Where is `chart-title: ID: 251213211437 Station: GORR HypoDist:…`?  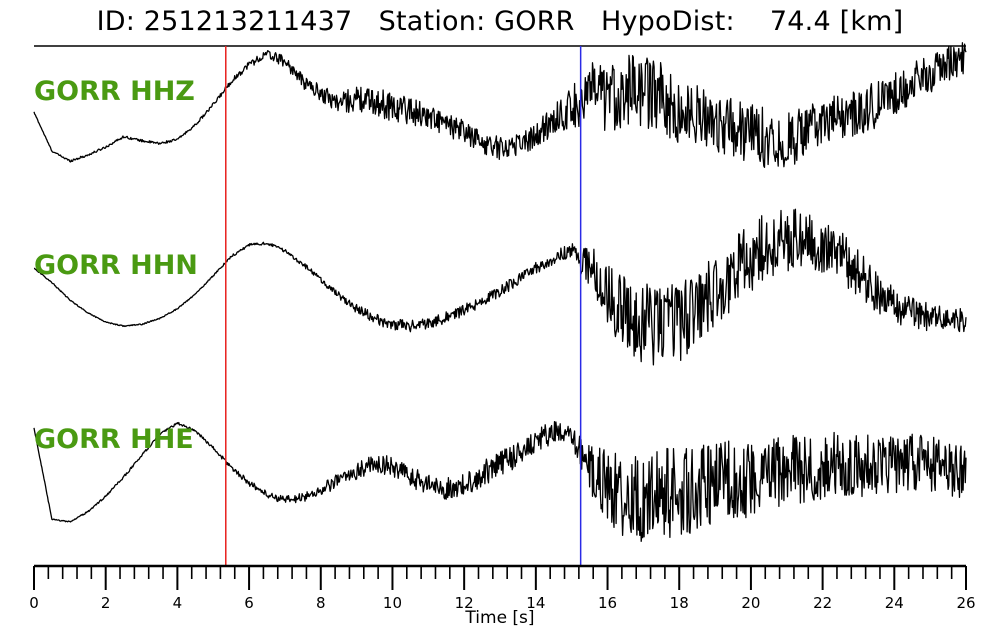 chart-title: ID: 251213211437 Station: GORR HypoDist:… is located at coordinates (500, 21).